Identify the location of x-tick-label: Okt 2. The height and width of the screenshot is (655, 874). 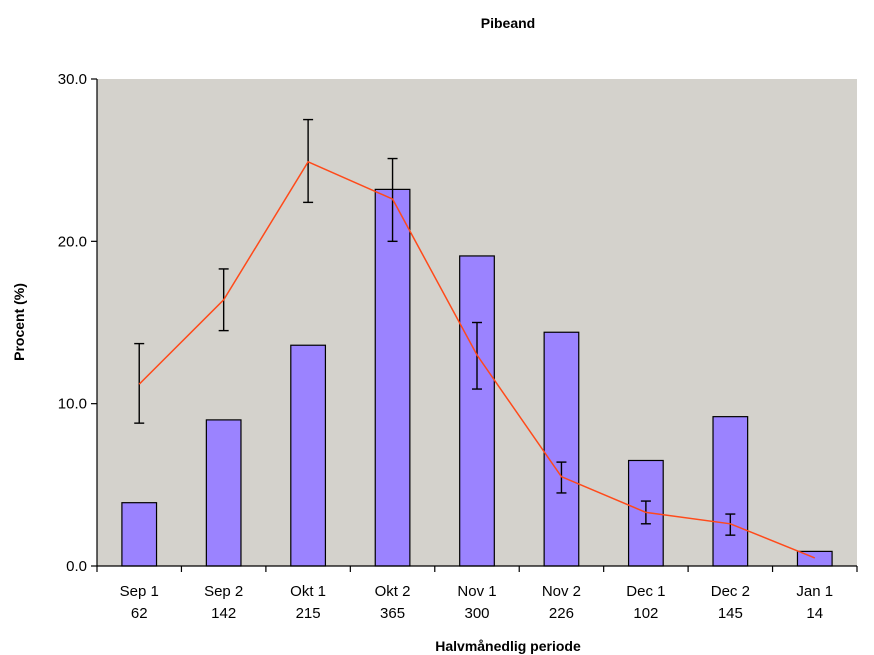
(393, 591).